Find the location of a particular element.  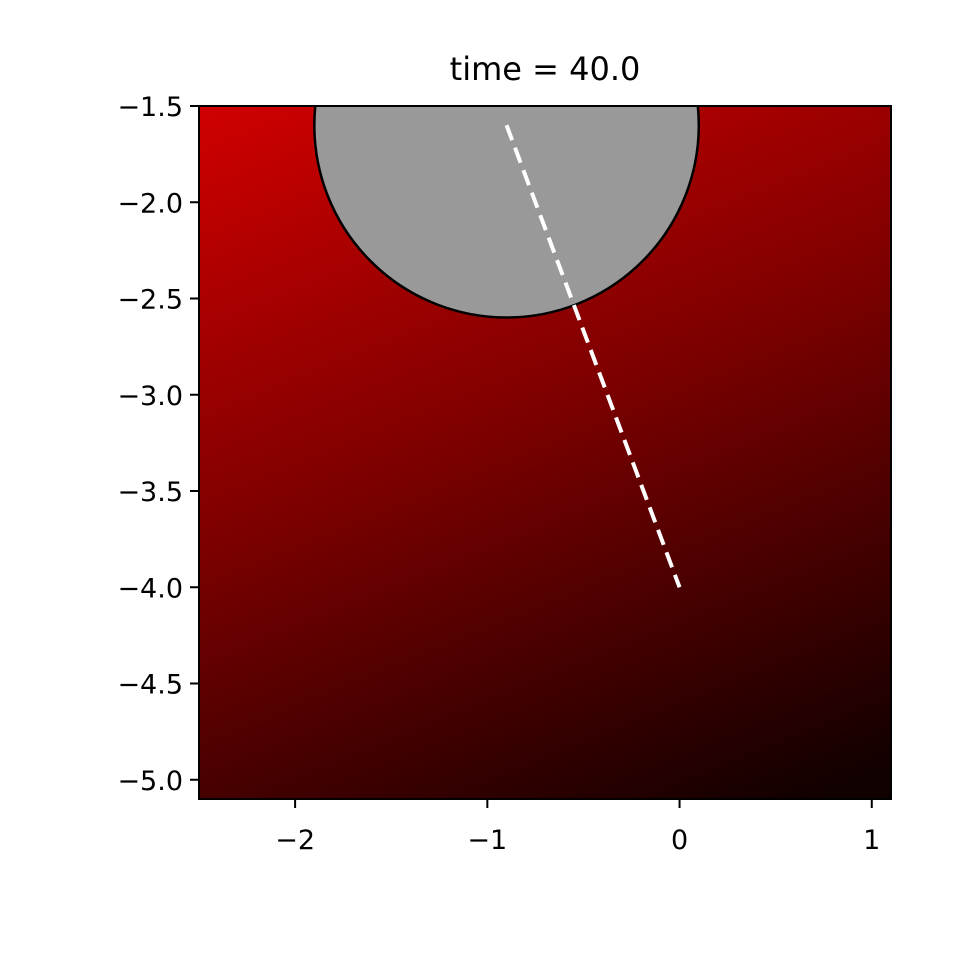

y-tick-label: −2.5 is located at coordinates (150, 300).